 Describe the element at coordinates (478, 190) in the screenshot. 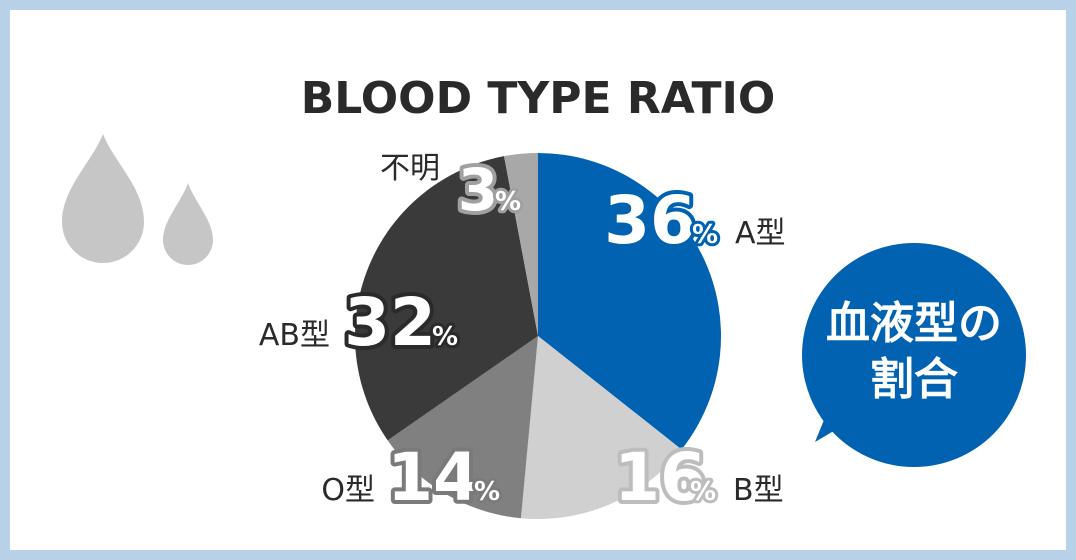

I see `value-label-unknown: 3` at that location.